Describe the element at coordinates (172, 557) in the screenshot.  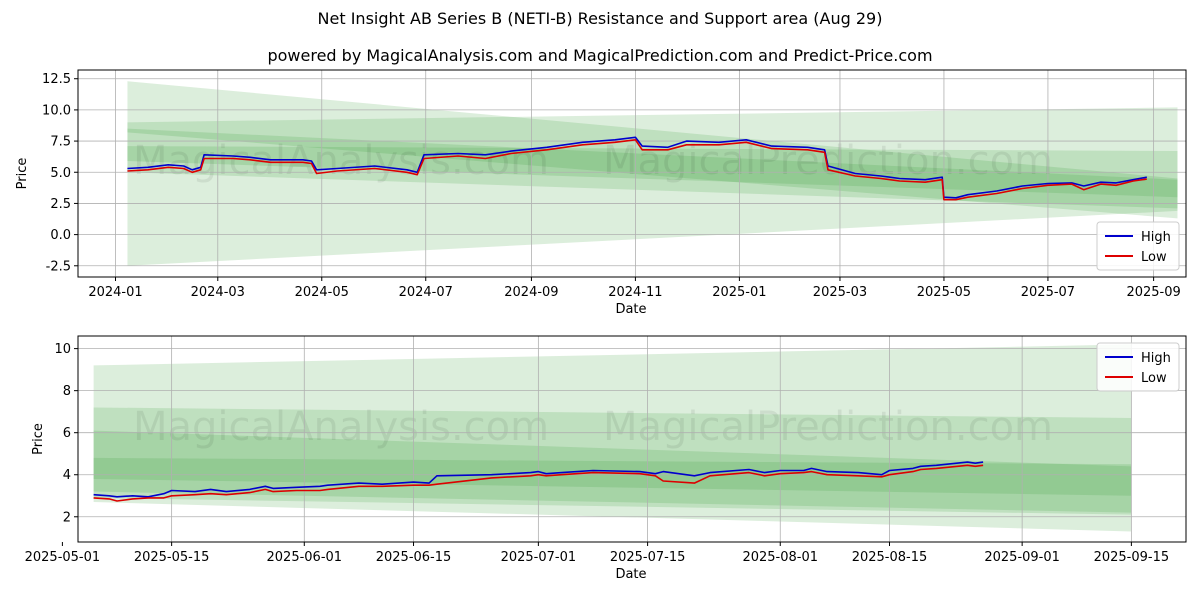
I see `x-tick-label: 2025-05-15` at that location.